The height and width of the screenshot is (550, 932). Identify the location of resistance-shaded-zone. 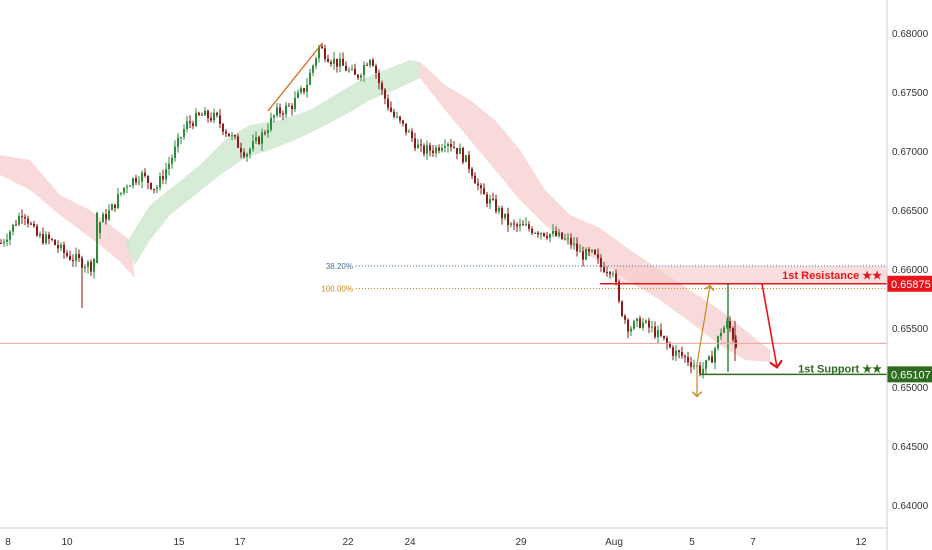
(751, 275).